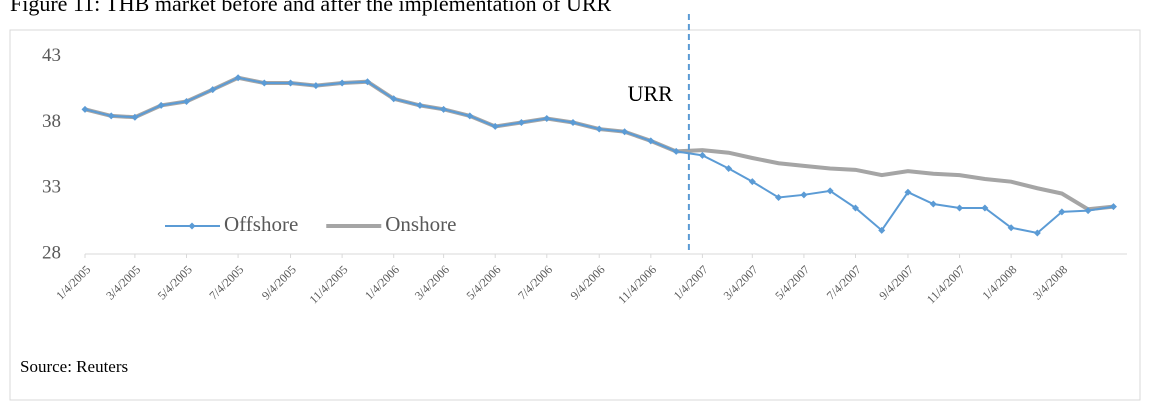  Describe the element at coordinates (51, 187) in the screenshot. I see `y-tick-label: 33` at that location.